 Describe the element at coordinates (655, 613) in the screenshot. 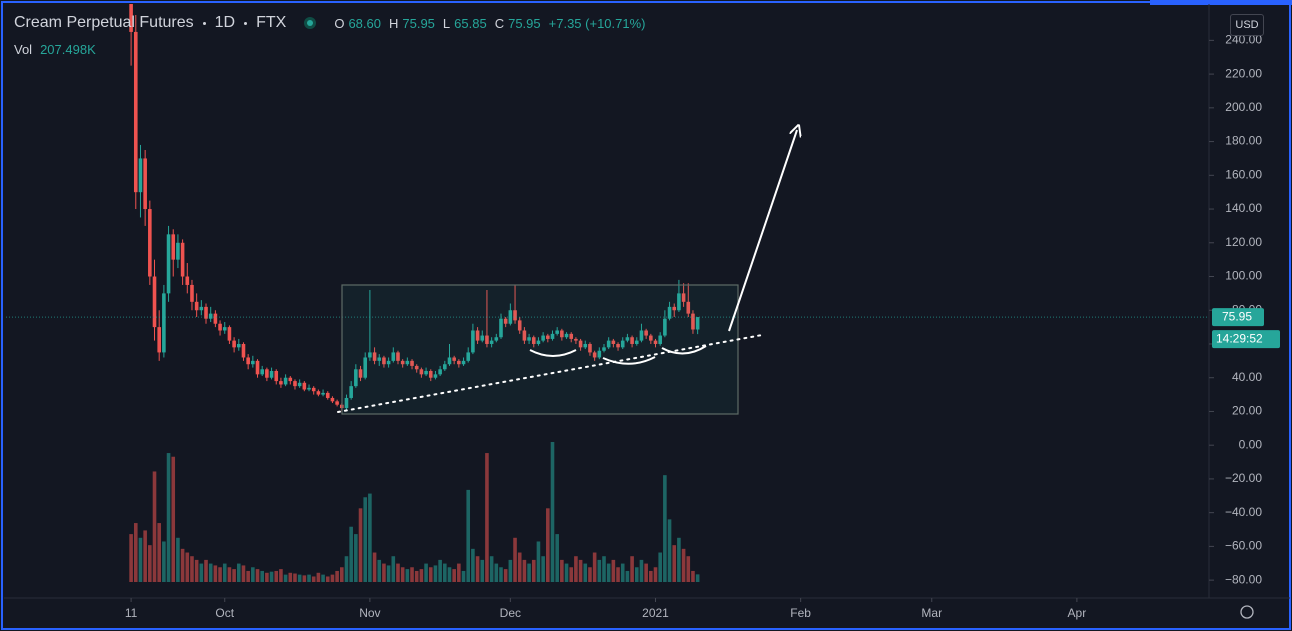

I see `x-tick-label: 2021` at that location.